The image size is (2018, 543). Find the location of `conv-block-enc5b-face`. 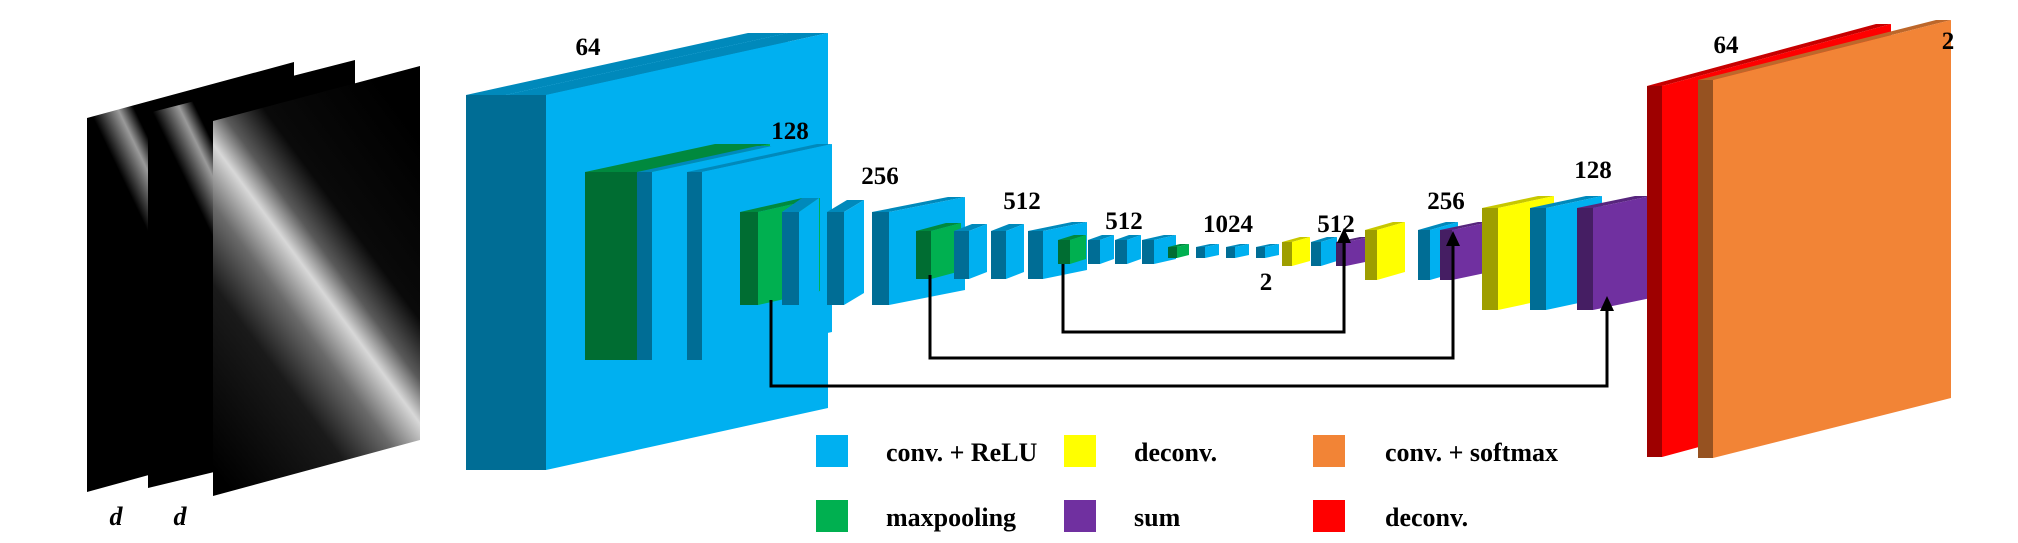

conv-block-enc5b-face is located at coordinates (1134, 249).